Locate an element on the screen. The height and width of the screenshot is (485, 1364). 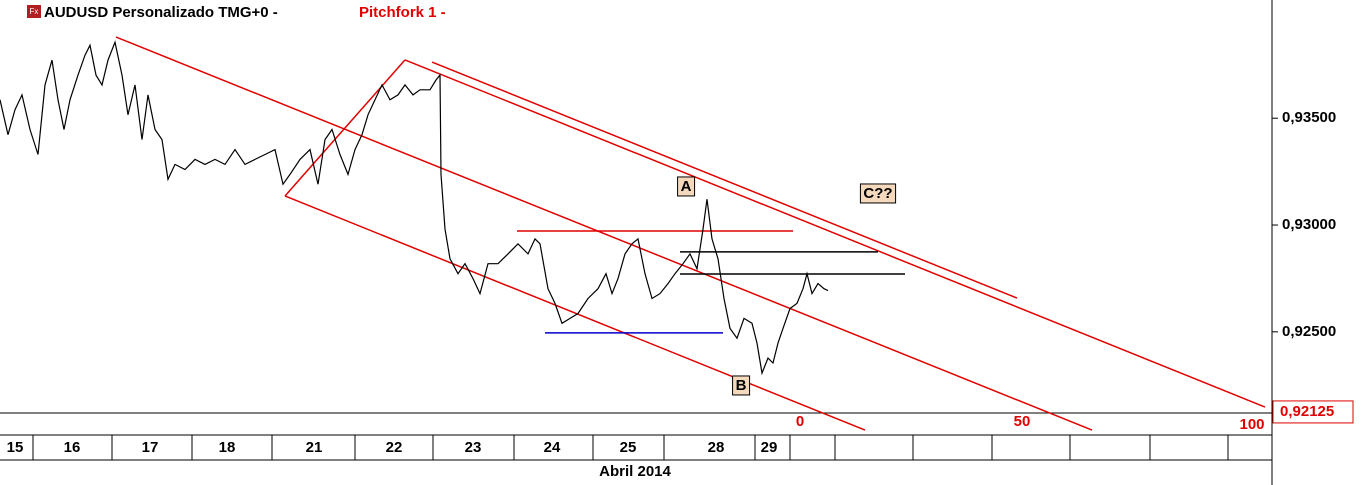
y-tick-label: 0,93500 is located at coordinates (1309, 117).